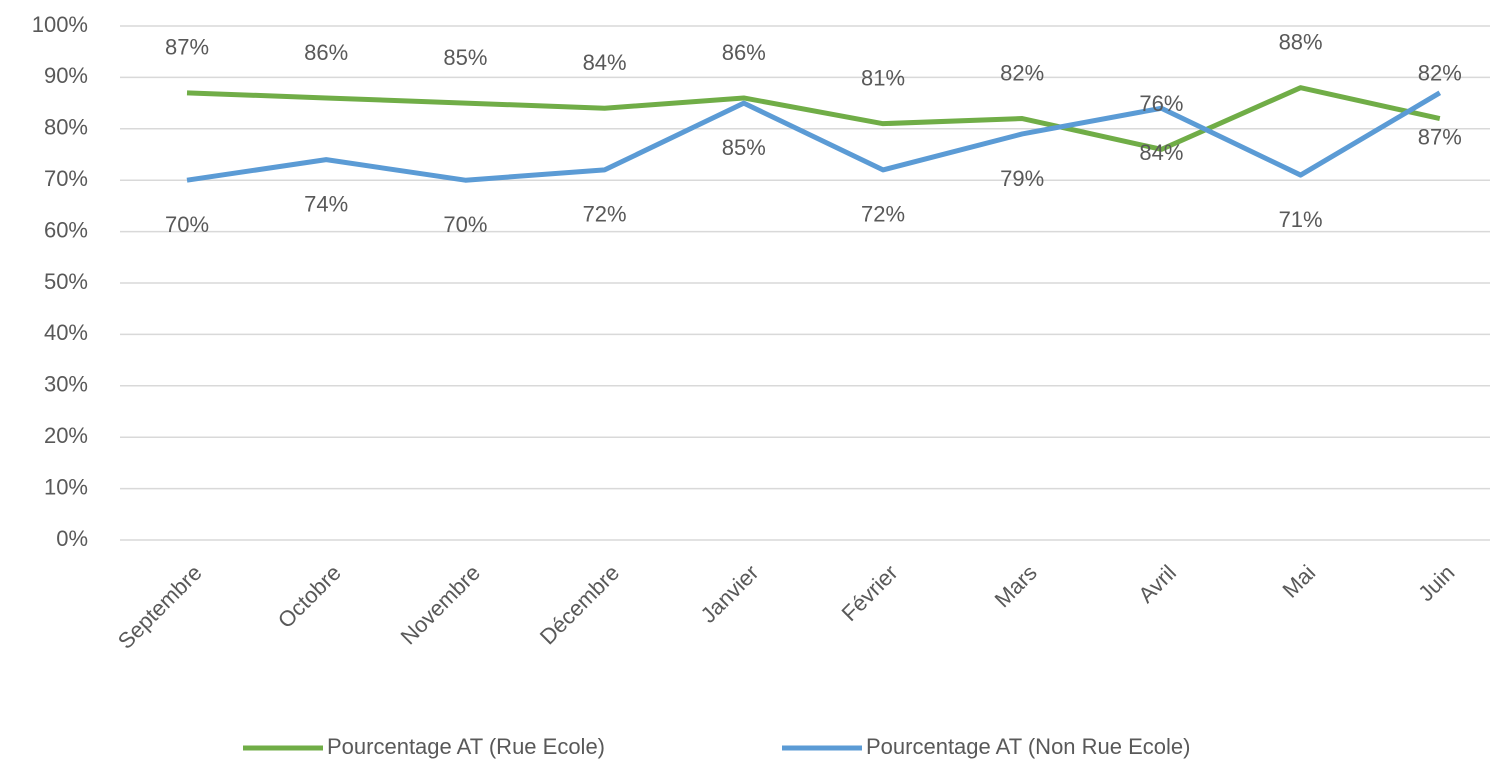 The height and width of the screenshot is (767, 1494). I want to click on x-tick-label: Juin, so click(1436, 583).